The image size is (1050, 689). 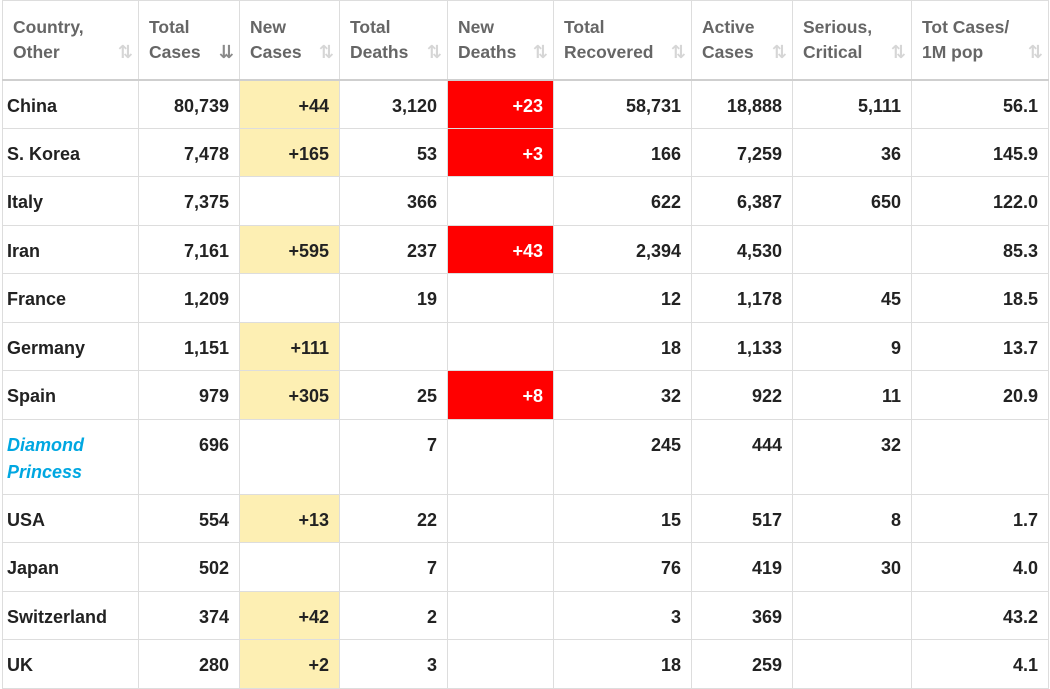 I want to click on total-cases-cell: 7,375, so click(x=189, y=201).